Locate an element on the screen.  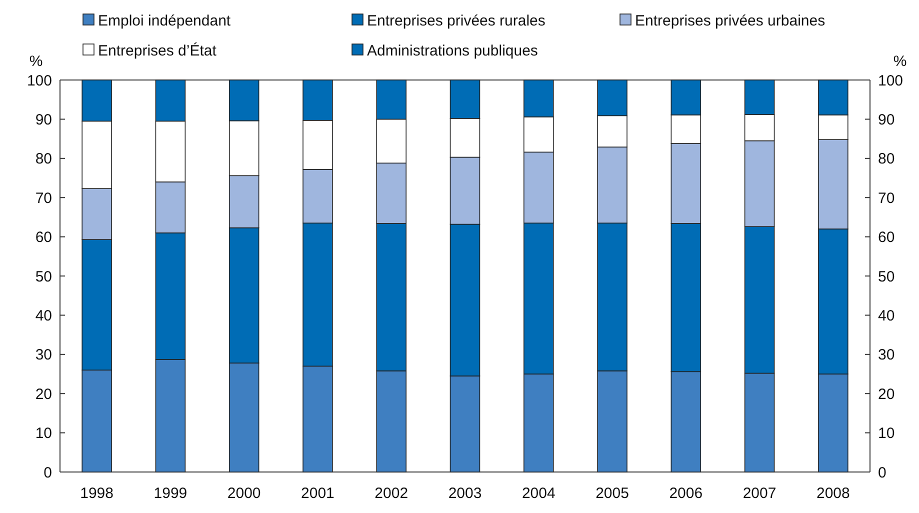
y2-tick-label: 50 is located at coordinates (886, 277).